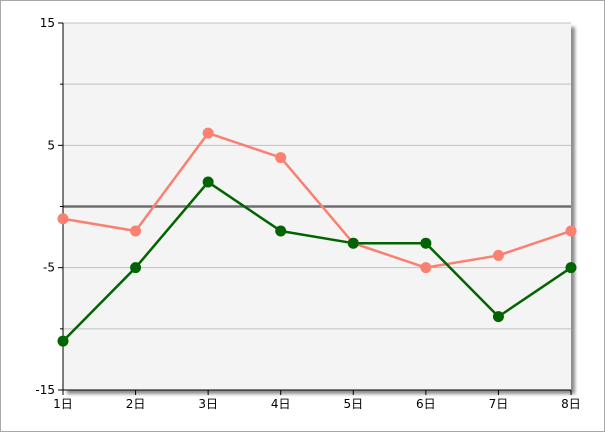 The image size is (605, 433). Describe the element at coordinates (51, 145) in the screenshot. I see `y-tick-label: 5` at that location.